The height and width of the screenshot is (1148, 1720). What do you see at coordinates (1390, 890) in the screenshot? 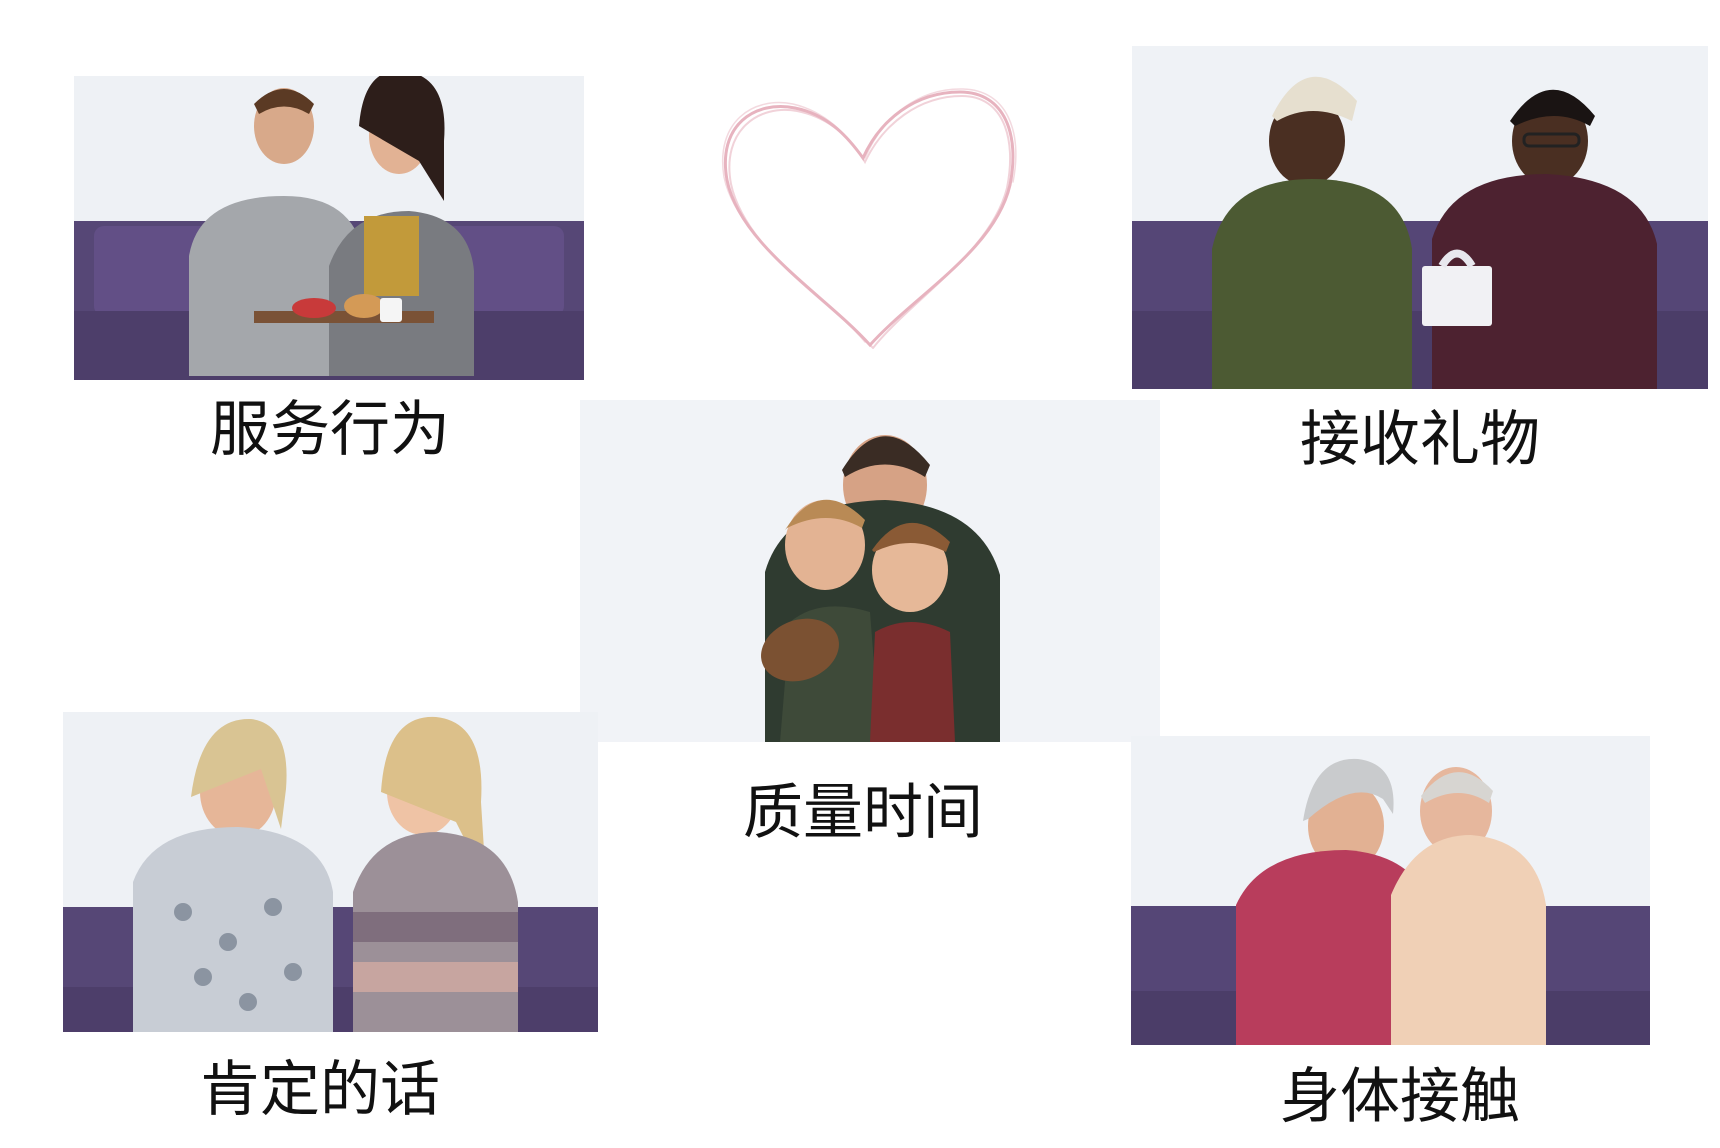
I see `photo-physical-touch` at bounding box center [1390, 890].